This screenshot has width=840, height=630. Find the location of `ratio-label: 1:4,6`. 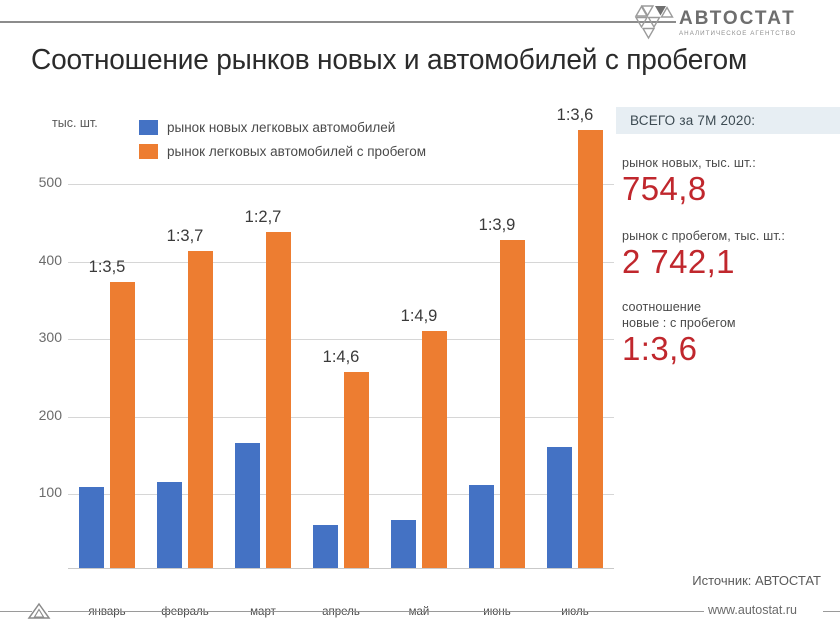

ratio-label: 1:4,6 is located at coordinates (341, 357).